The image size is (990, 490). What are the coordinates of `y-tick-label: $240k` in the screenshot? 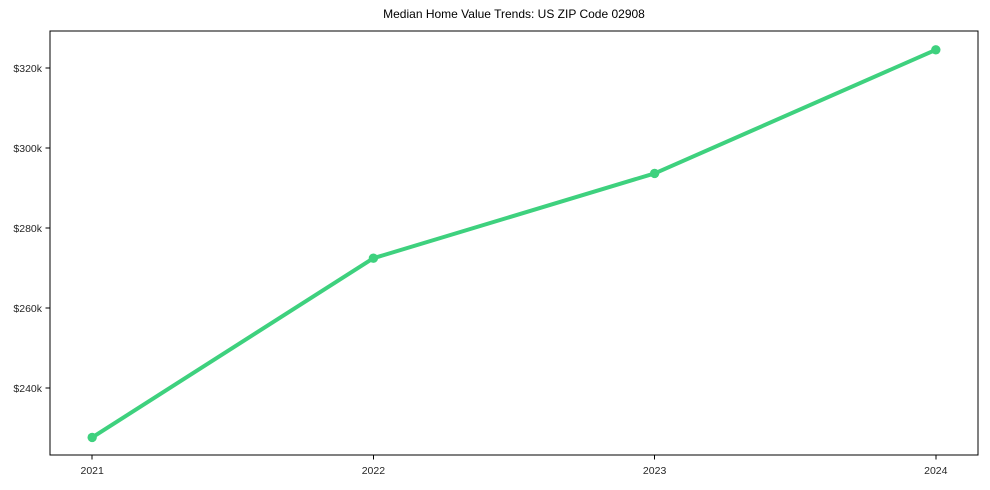 It's located at (27, 389).